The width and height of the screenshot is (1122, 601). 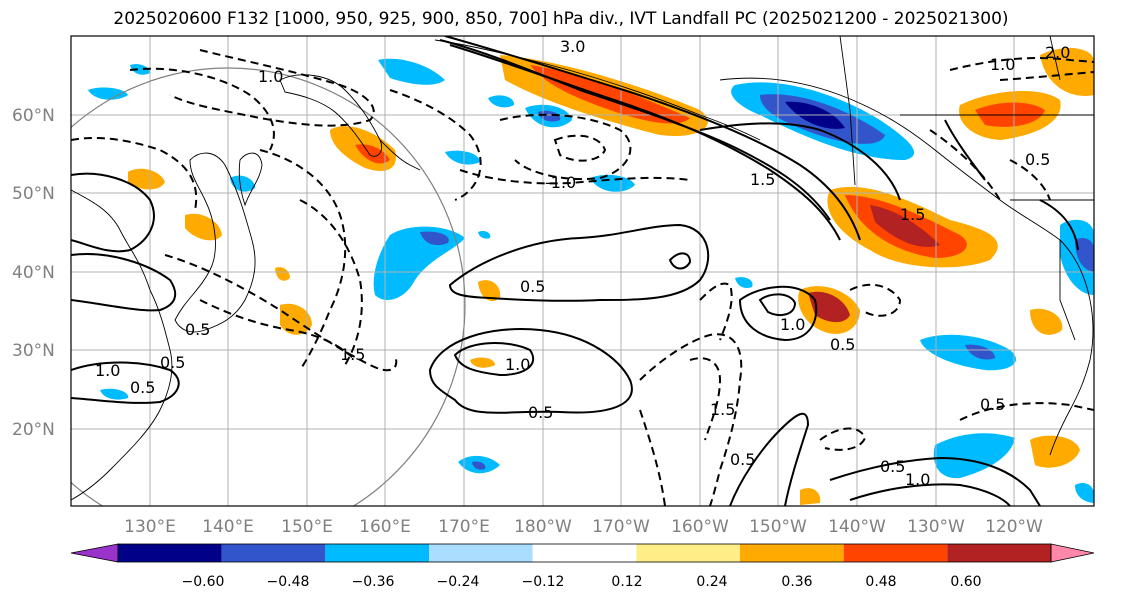 What do you see at coordinates (965, 582) in the screenshot?
I see `colorbar-tick-label: 0.60` at bounding box center [965, 582].